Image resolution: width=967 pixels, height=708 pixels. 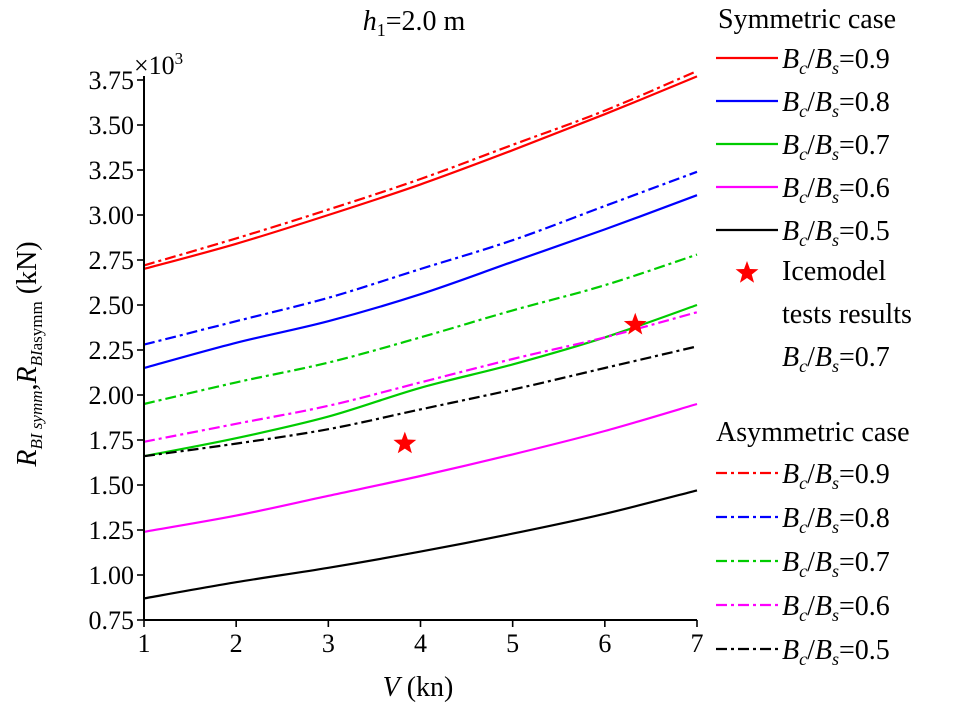 I want to click on legend-star-icon, so click(x=747, y=272).